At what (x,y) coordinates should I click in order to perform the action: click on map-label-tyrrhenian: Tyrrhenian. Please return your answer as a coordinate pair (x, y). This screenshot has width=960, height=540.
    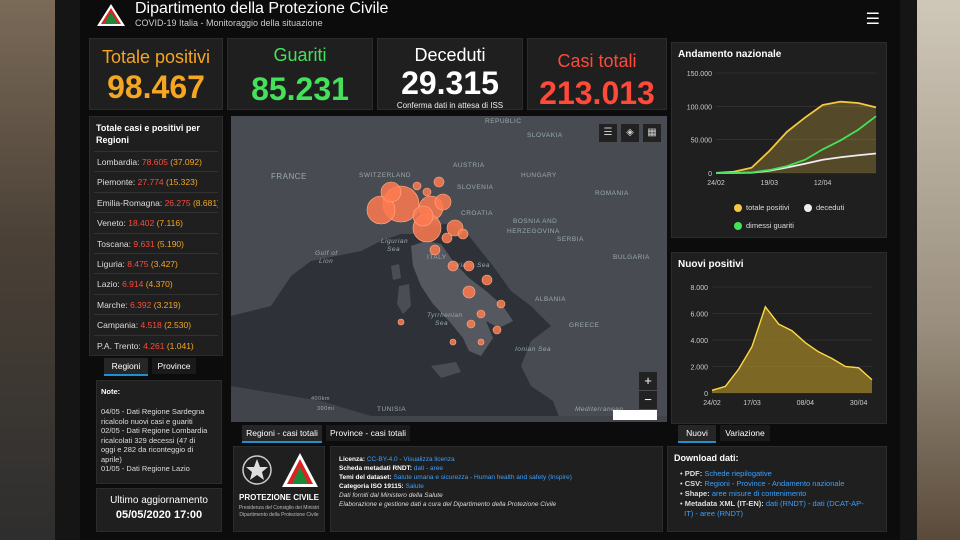
    Looking at the image, I should click on (445, 315).